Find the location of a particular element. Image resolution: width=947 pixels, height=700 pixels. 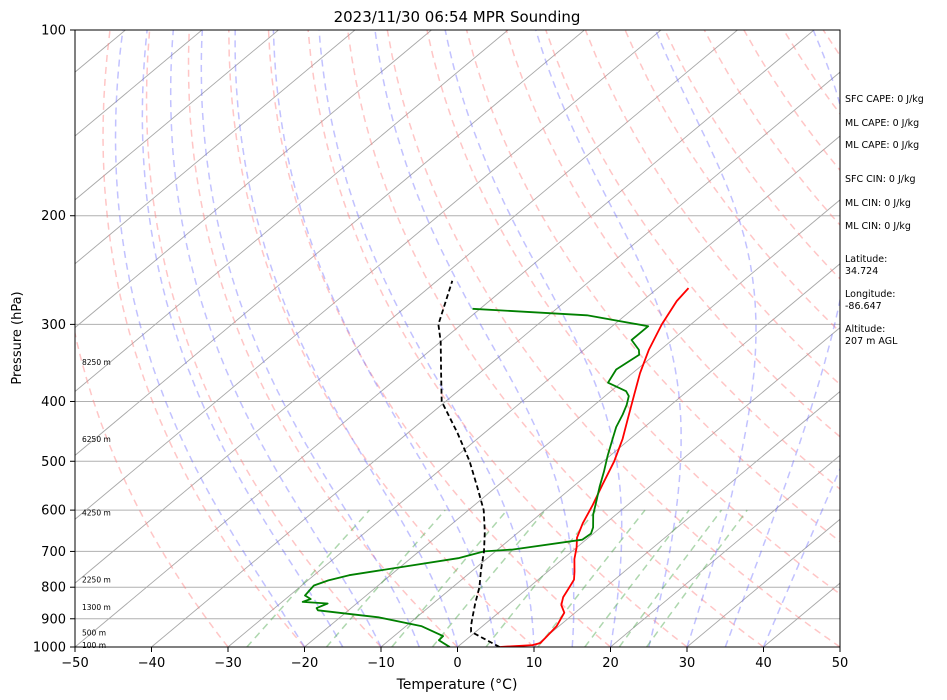

longitude-label: Longitude: is located at coordinates (870, 294).